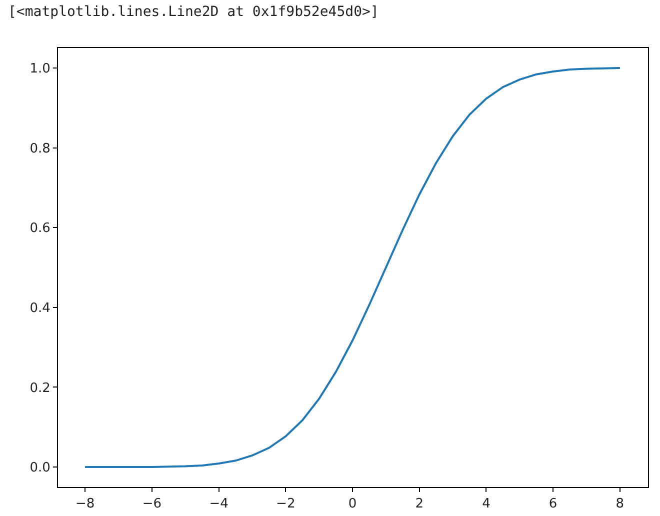 The height and width of the screenshot is (516, 660). What do you see at coordinates (286, 504) in the screenshot?
I see `x-tick-label: −2` at bounding box center [286, 504].